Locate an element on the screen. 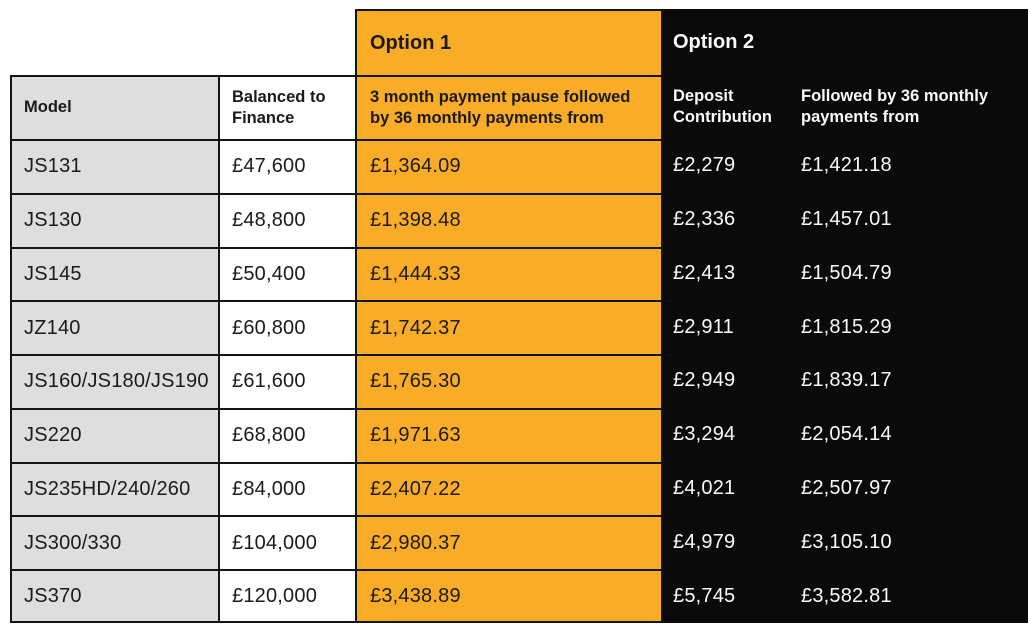  model-header: Model is located at coordinates (114, 107).